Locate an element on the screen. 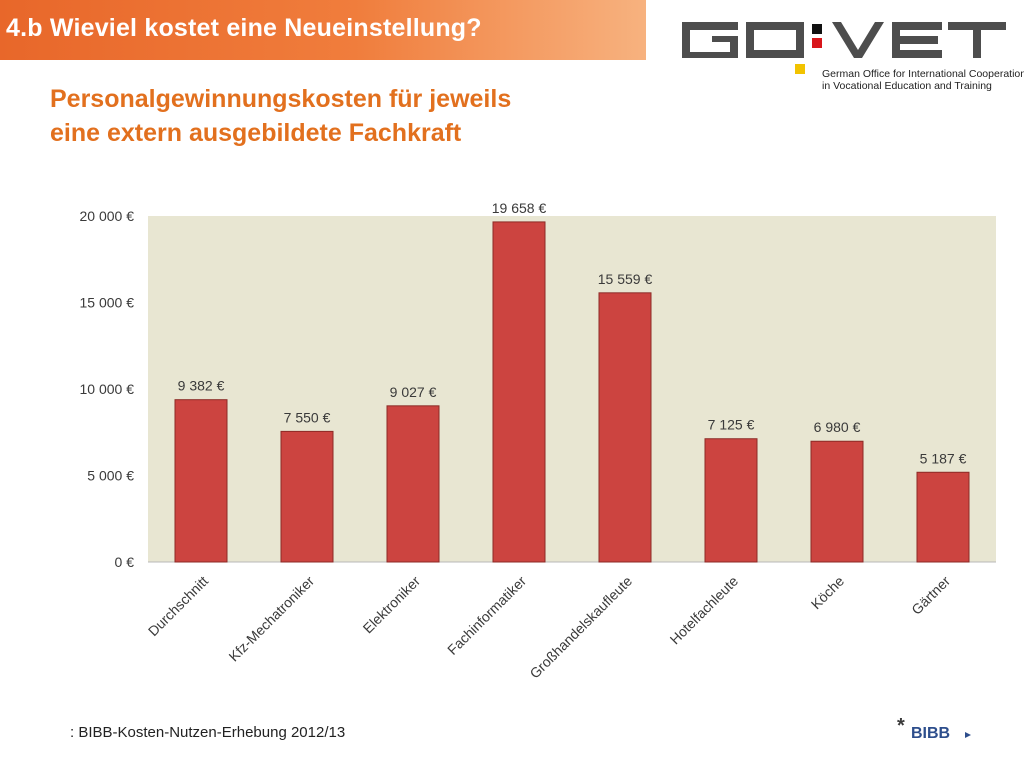  y-tick-label: 15 000 € is located at coordinates (107, 303).